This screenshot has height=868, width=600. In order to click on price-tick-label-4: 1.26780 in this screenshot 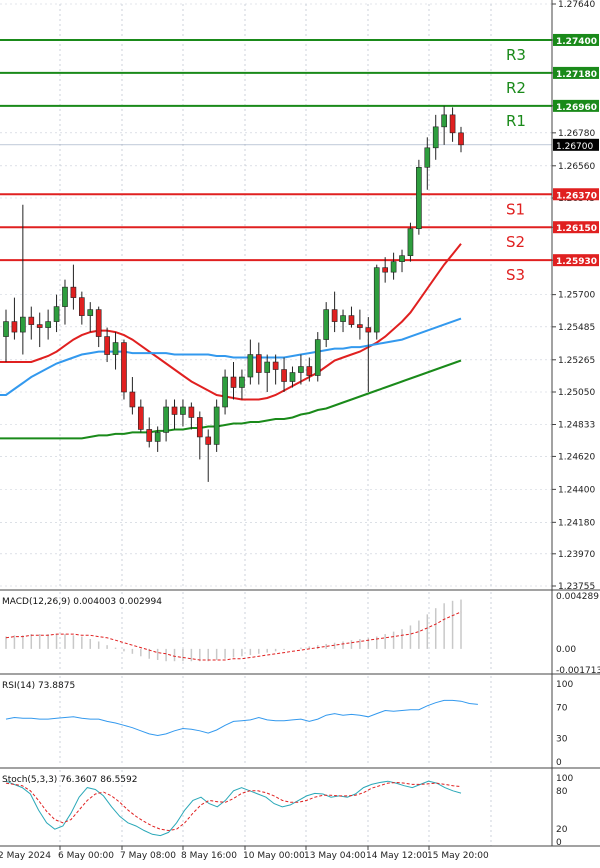, I will do `click(576, 134)`.